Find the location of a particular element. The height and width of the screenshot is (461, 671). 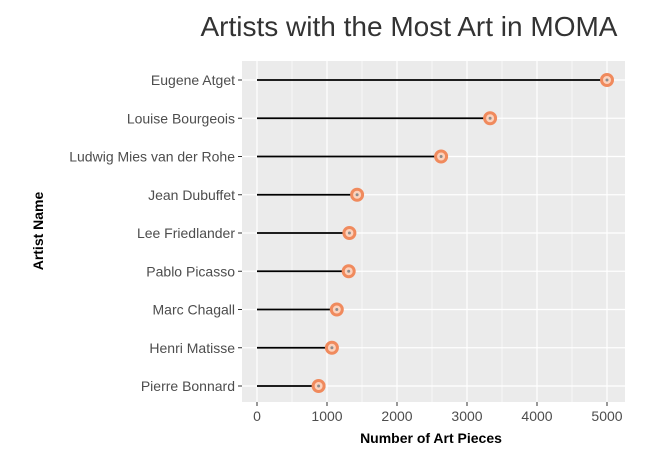

x-tick-label: 0 is located at coordinates (257, 416).